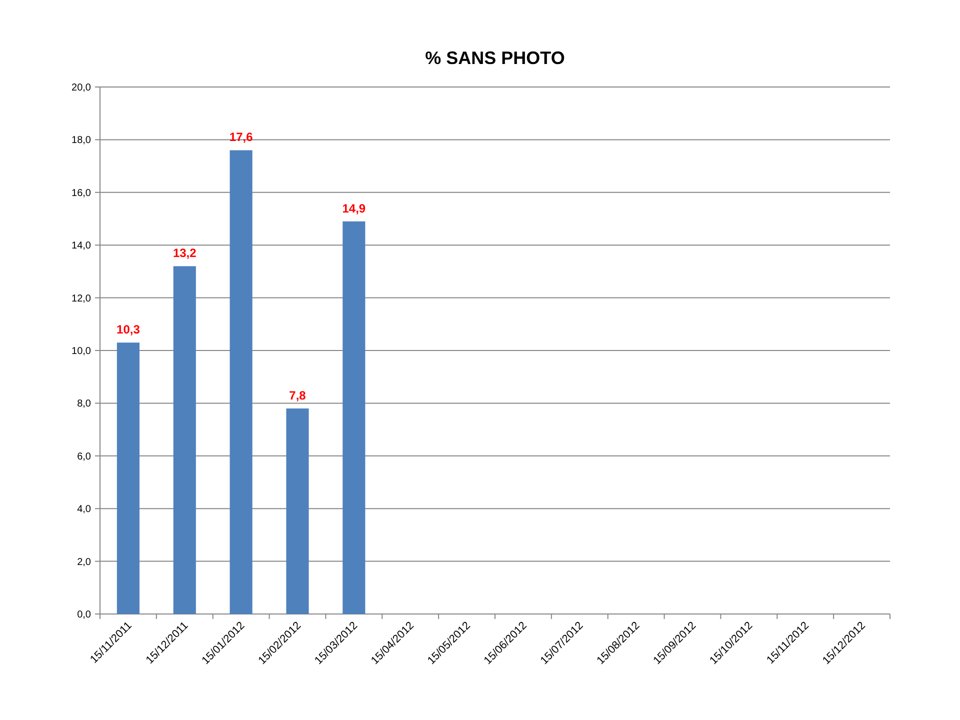 This screenshot has height=720, width=960. I want to click on data-label: 10,3, so click(128, 329).